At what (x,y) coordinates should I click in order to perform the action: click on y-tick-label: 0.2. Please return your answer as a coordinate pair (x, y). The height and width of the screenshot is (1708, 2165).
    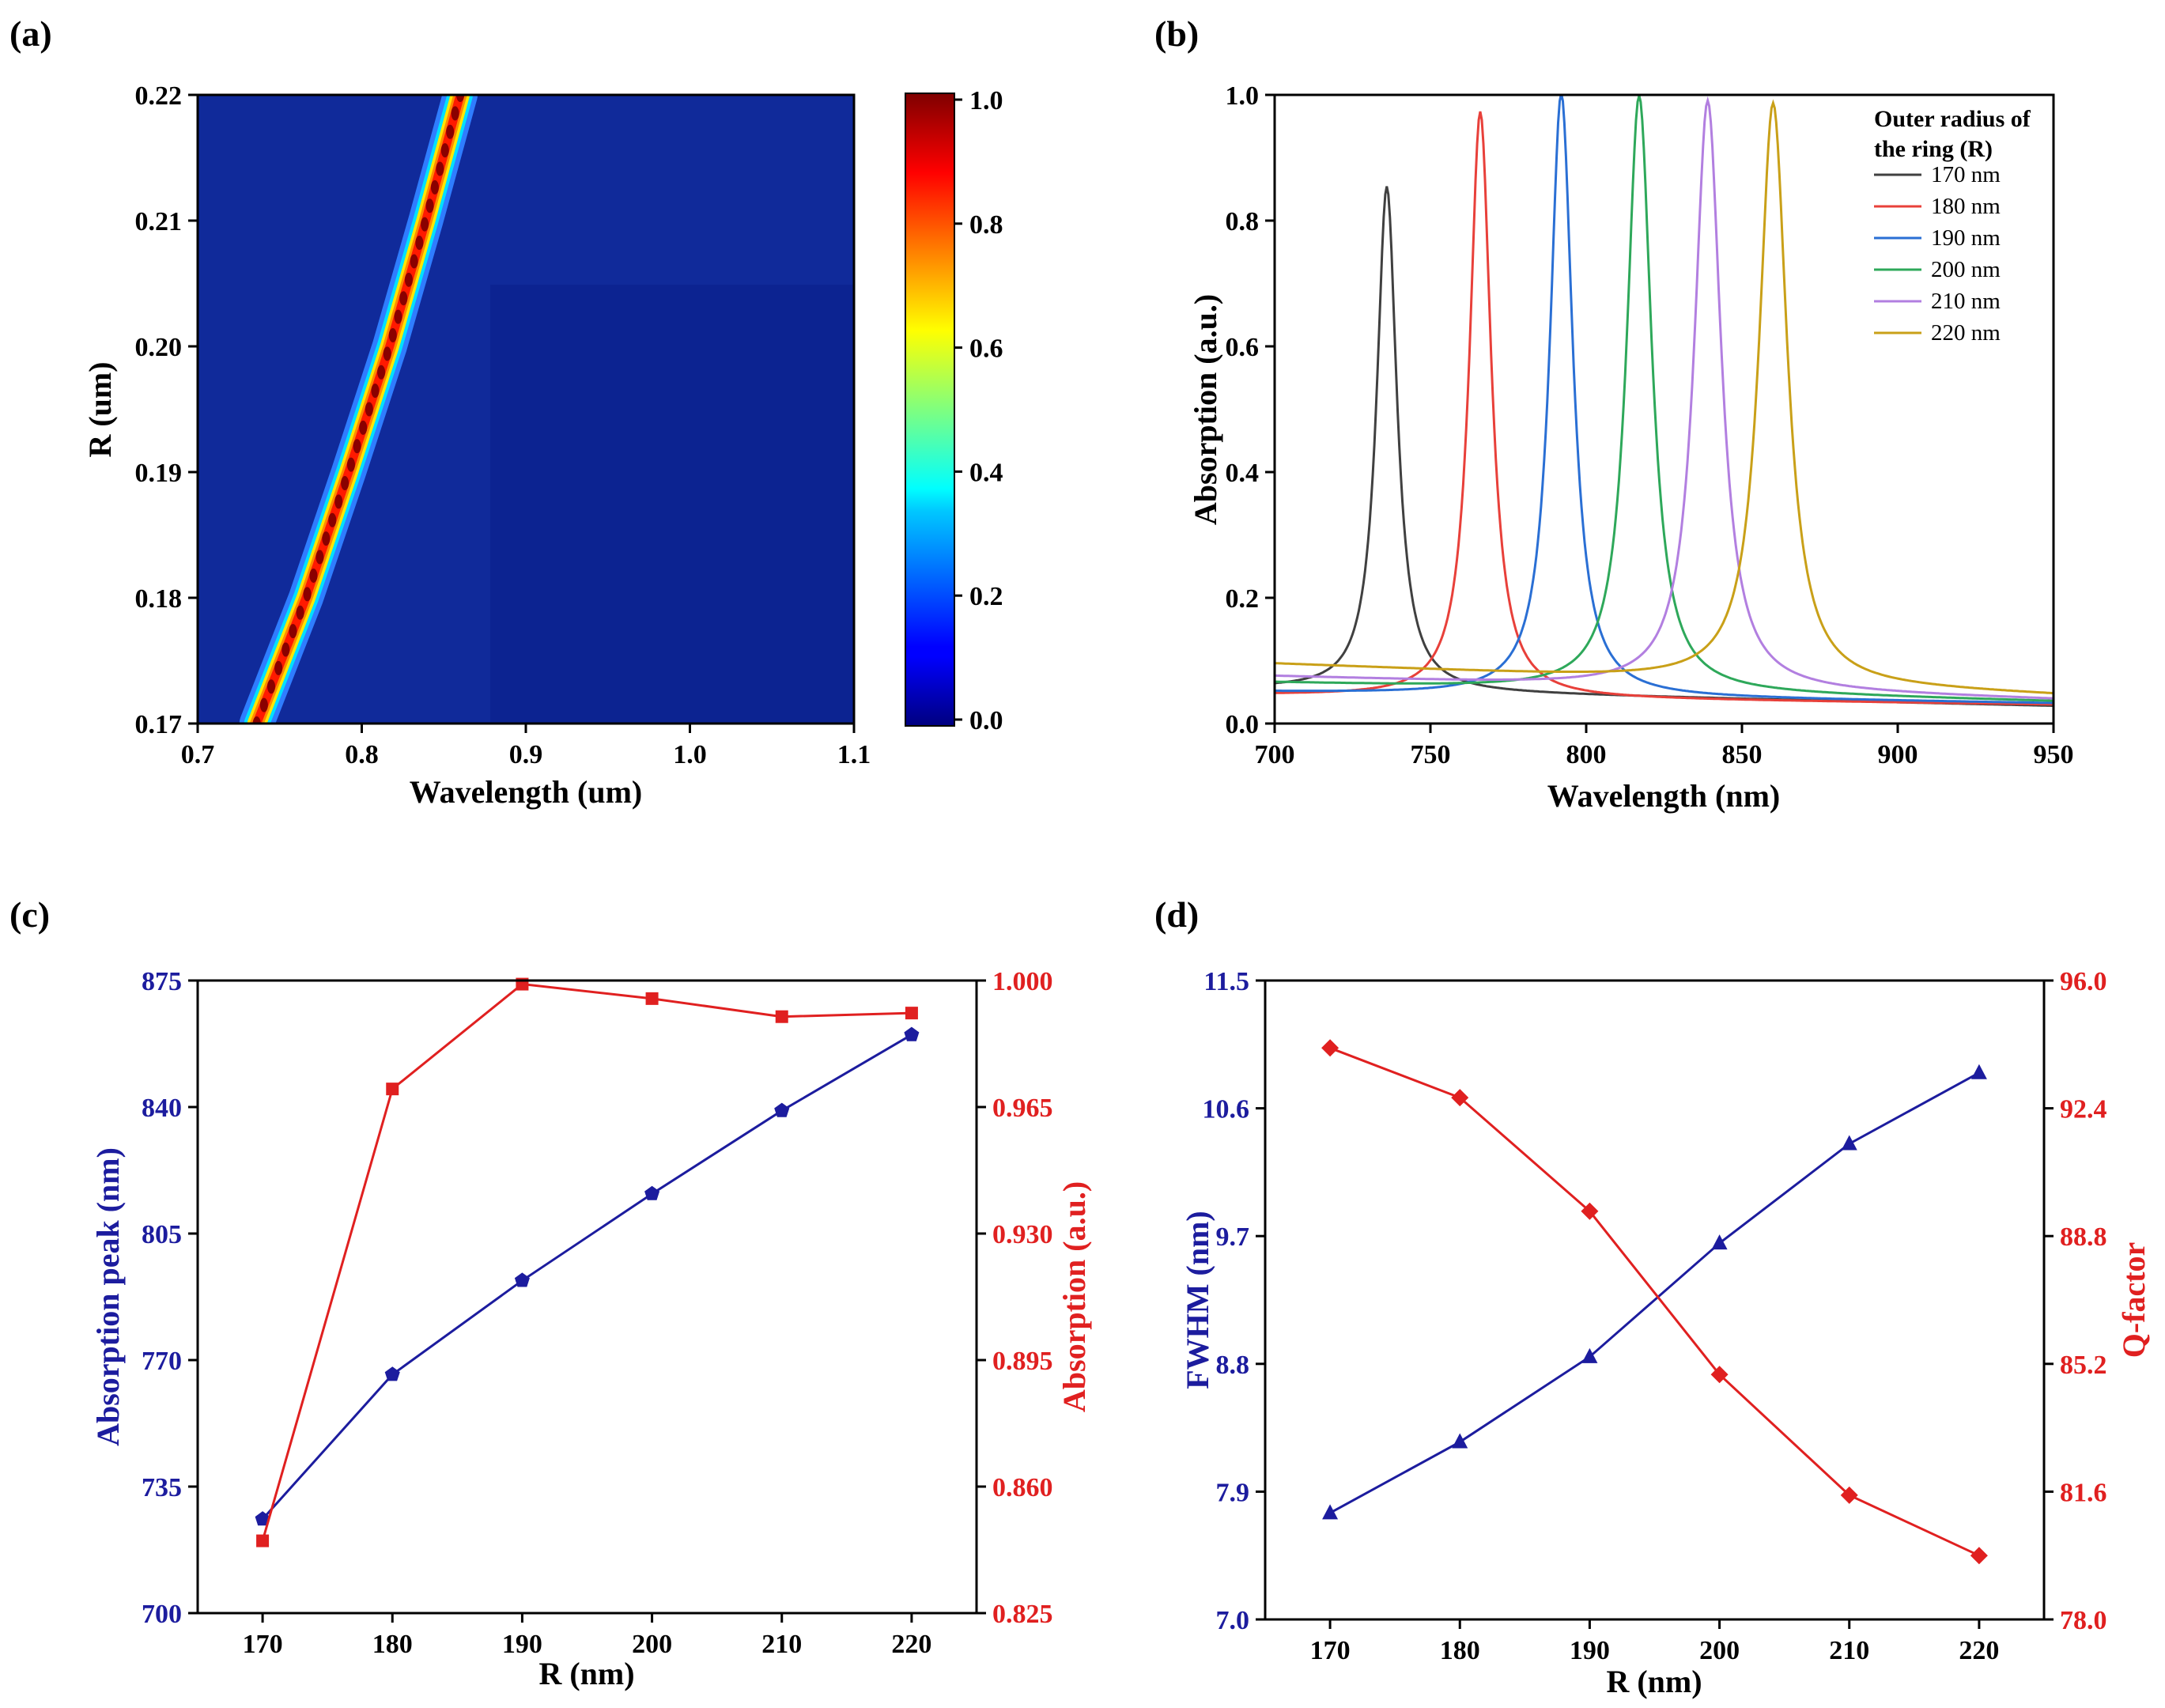
    Looking at the image, I should click on (1243, 599).